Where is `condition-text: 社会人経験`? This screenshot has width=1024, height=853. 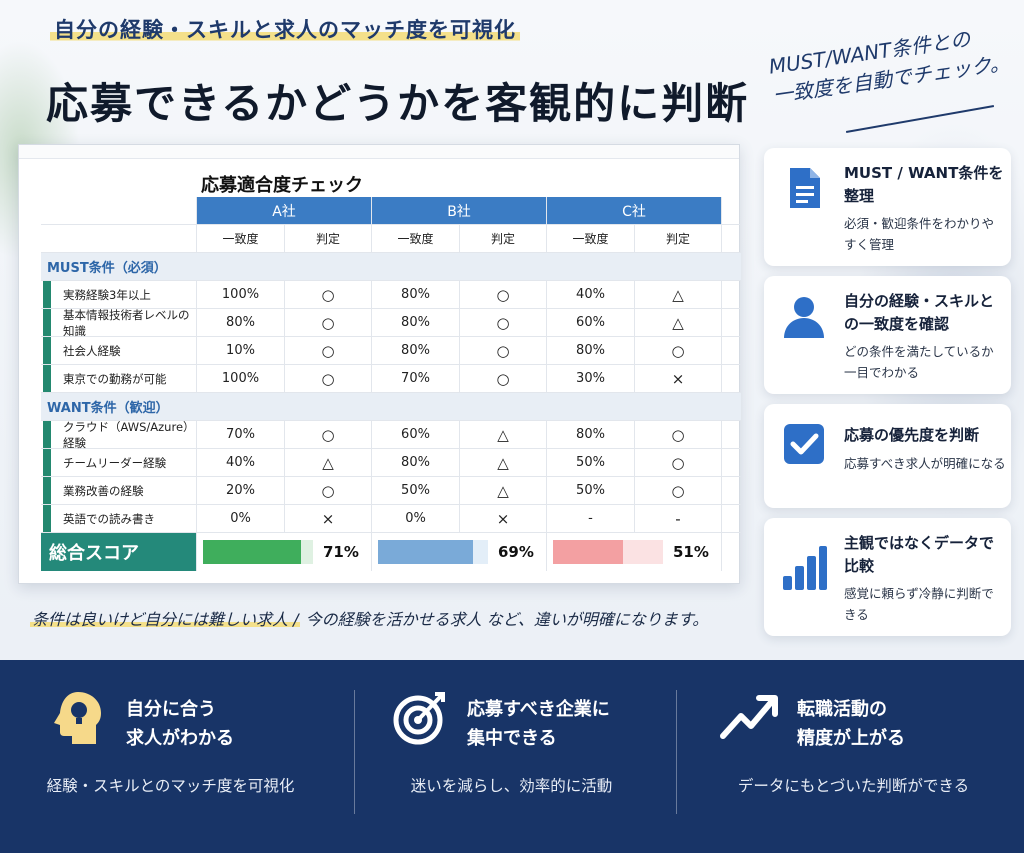
condition-text: 社会人経験 is located at coordinates (92, 350).